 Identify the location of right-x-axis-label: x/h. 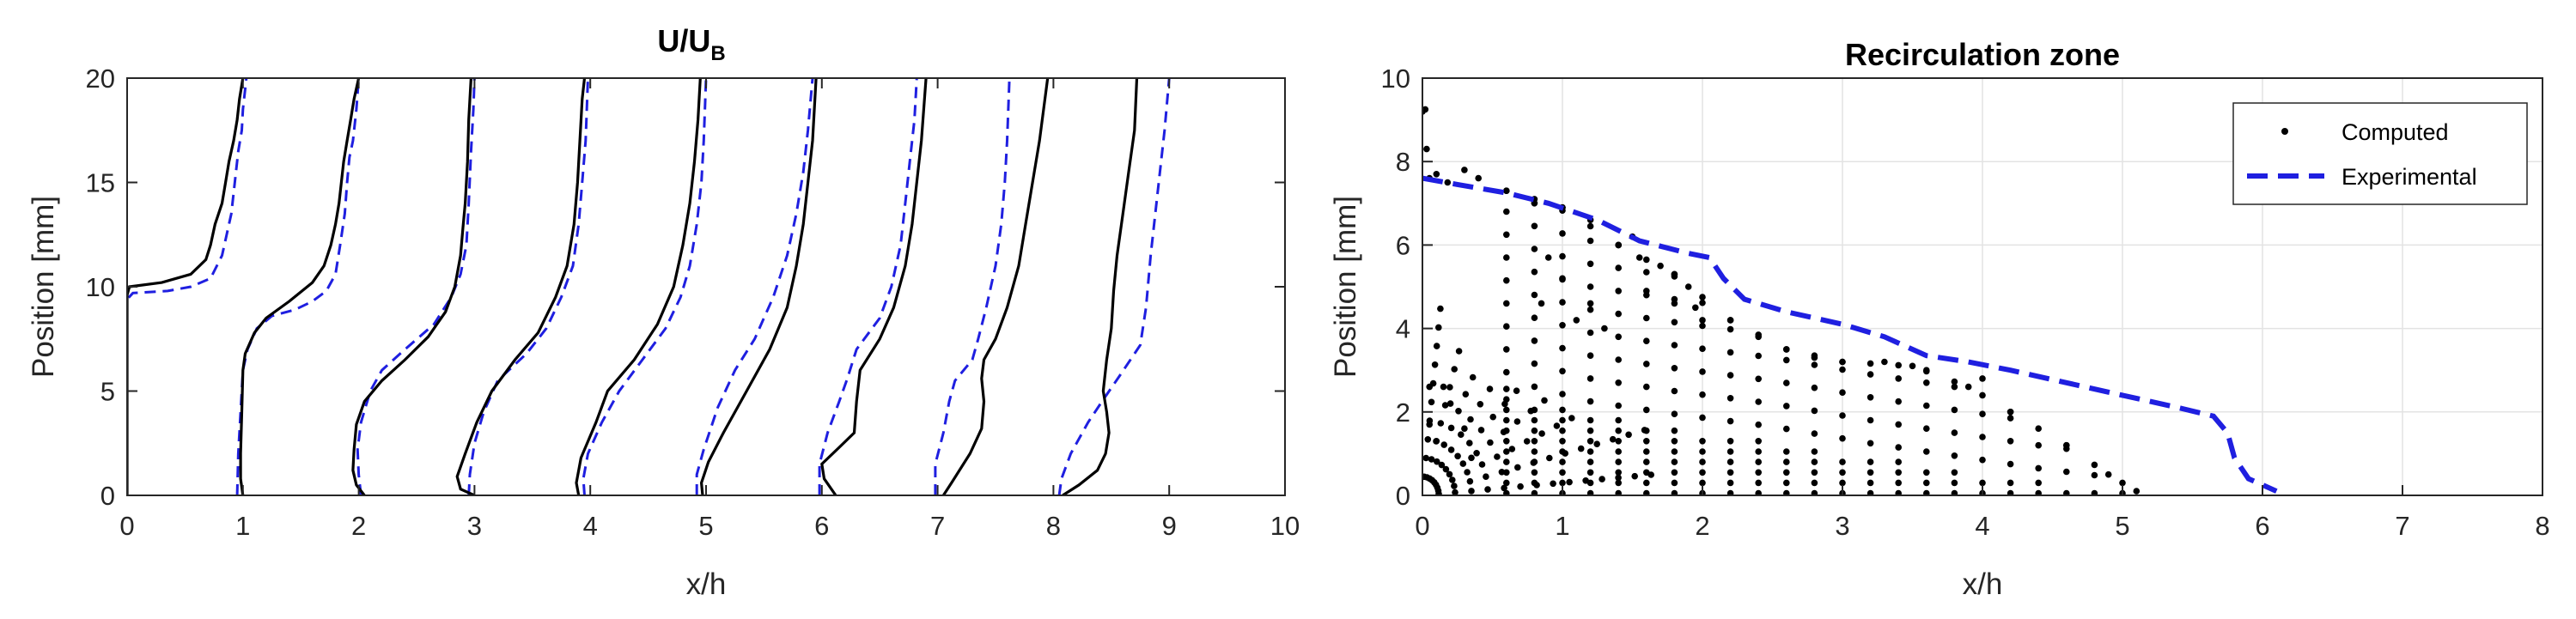
(1983, 584).